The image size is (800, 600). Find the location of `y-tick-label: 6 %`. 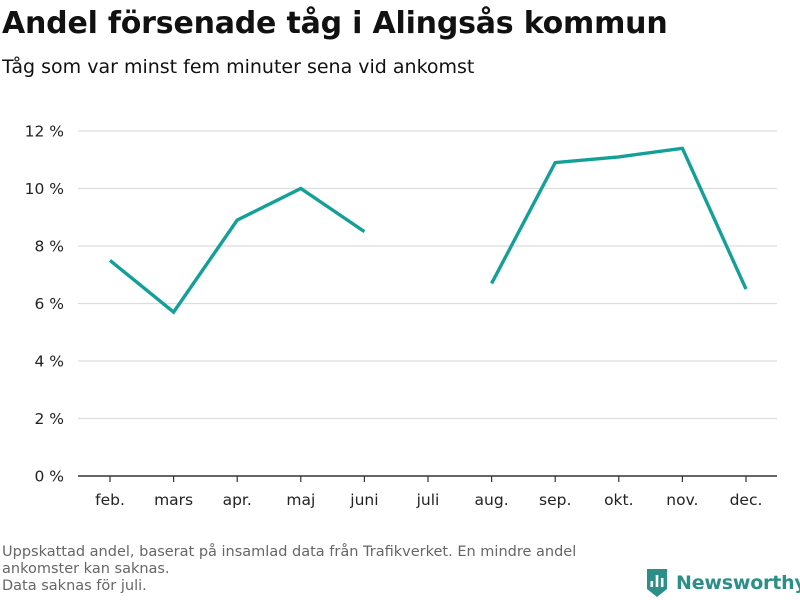

y-tick-label: 6 % is located at coordinates (49, 304).